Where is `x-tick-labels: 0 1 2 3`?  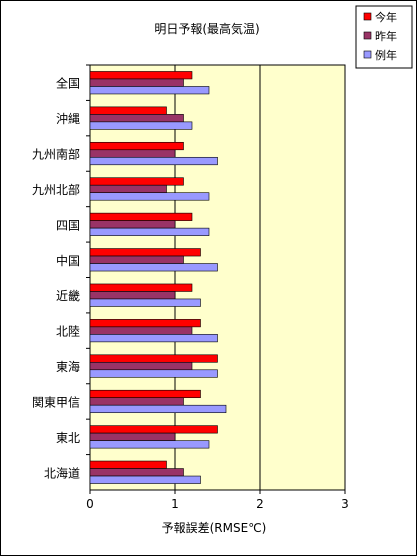 x-tick-labels: 0 1 2 3 is located at coordinates (217, 500).